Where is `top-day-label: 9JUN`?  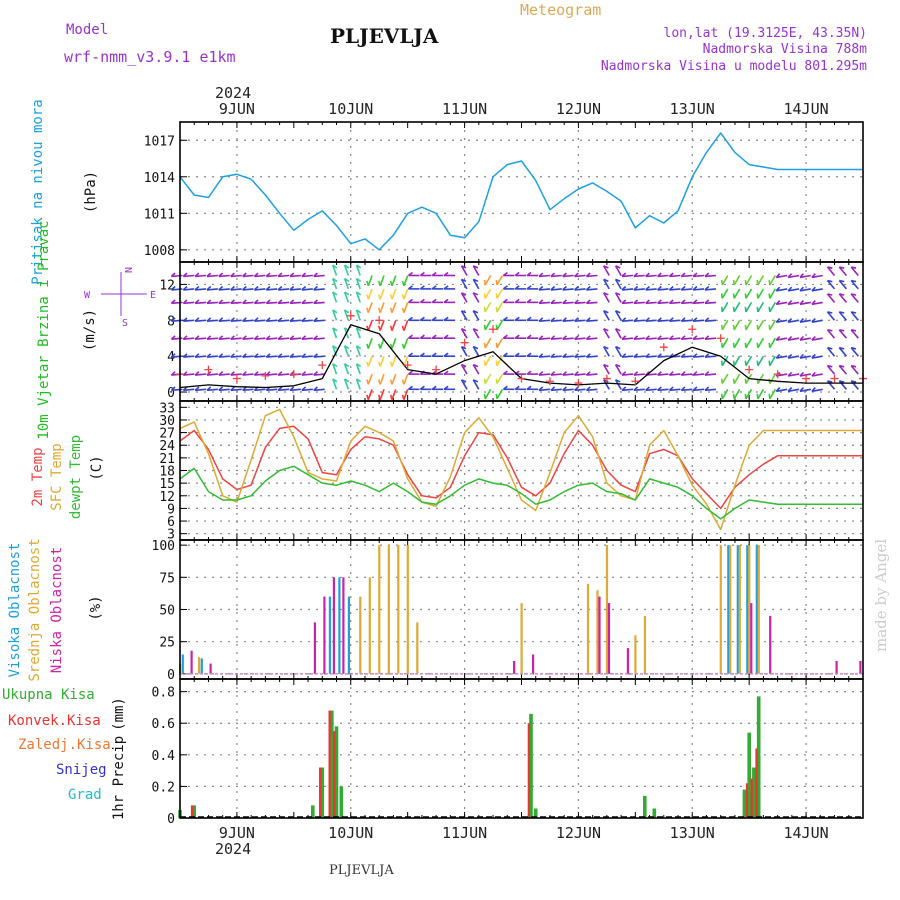
top-day-label: 9JUN is located at coordinates (237, 109).